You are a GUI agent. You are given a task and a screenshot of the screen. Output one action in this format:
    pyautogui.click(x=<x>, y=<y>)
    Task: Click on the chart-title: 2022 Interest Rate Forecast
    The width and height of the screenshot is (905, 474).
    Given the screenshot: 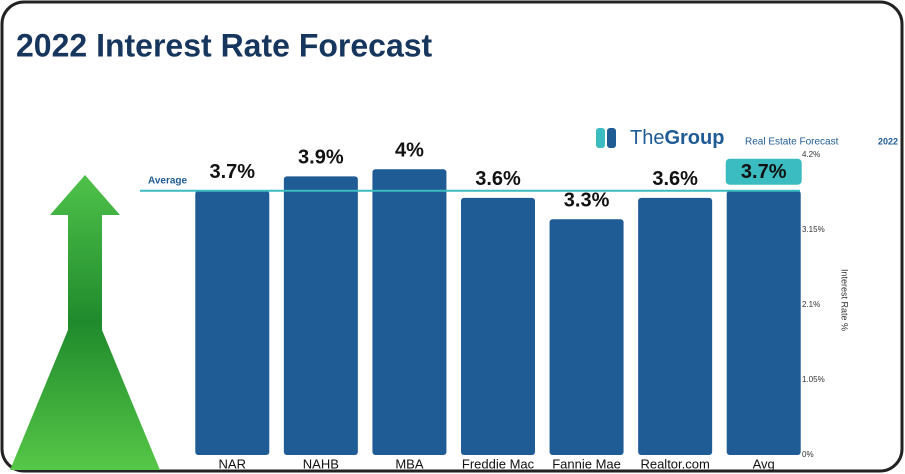 What is the action you would take?
    pyautogui.click(x=224, y=45)
    